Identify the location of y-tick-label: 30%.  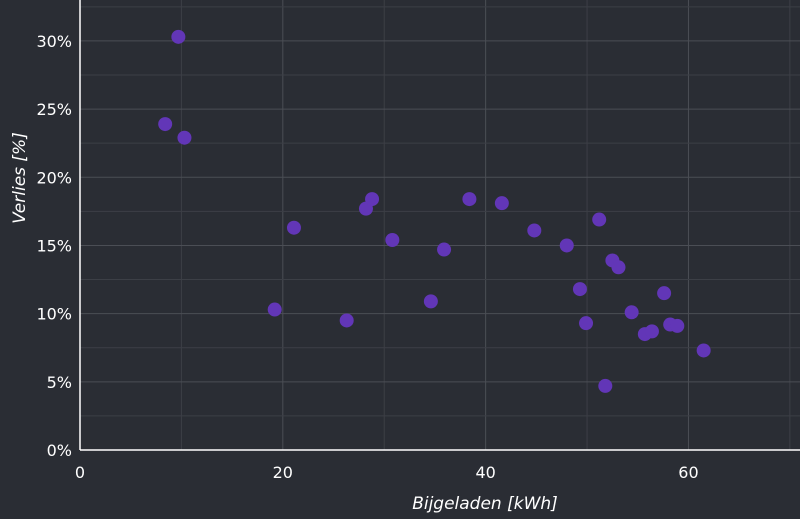
(54, 41).